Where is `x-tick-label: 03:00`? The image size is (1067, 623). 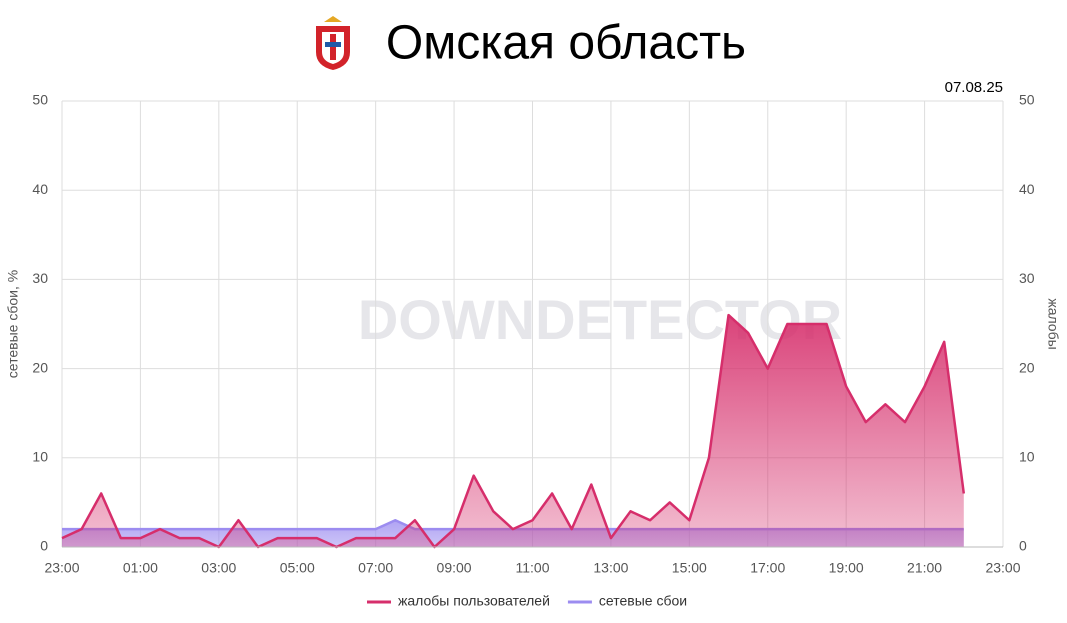 x-tick-label: 03:00 is located at coordinates (218, 568).